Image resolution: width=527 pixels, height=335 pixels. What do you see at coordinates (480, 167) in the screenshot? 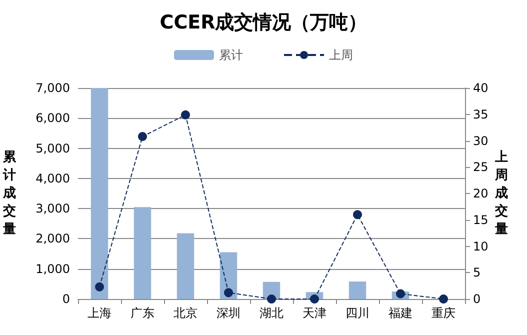
I see `y2-tick-label: 25` at bounding box center [480, 167].